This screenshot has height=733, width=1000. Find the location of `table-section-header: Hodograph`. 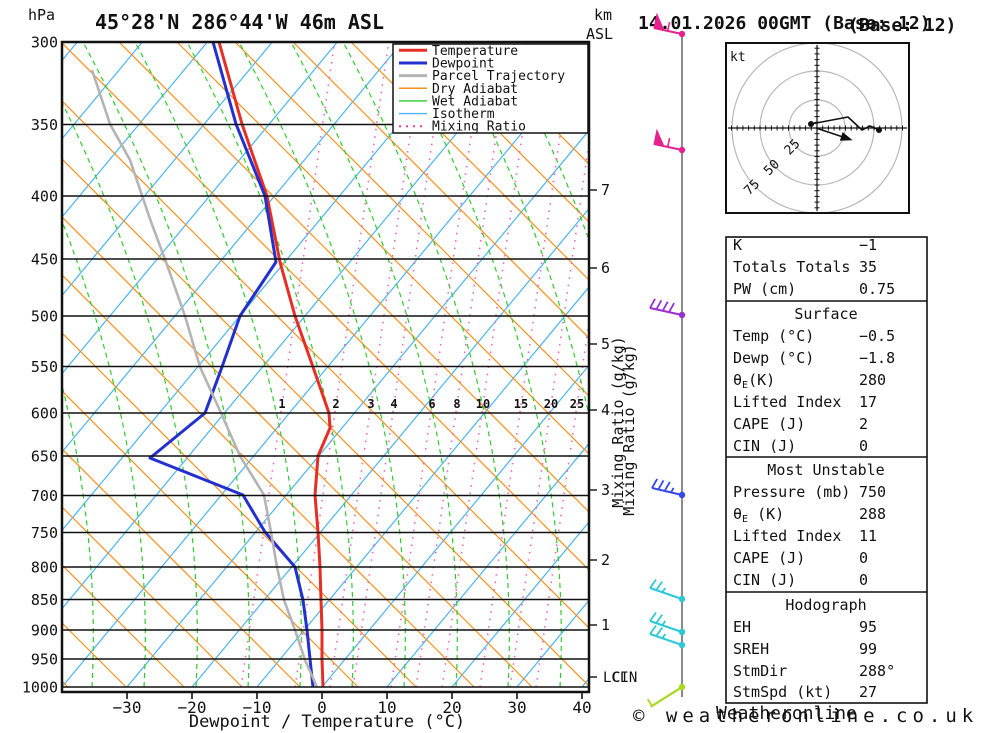

table-section-header: Hodograph is located at coordinates (825, 605).